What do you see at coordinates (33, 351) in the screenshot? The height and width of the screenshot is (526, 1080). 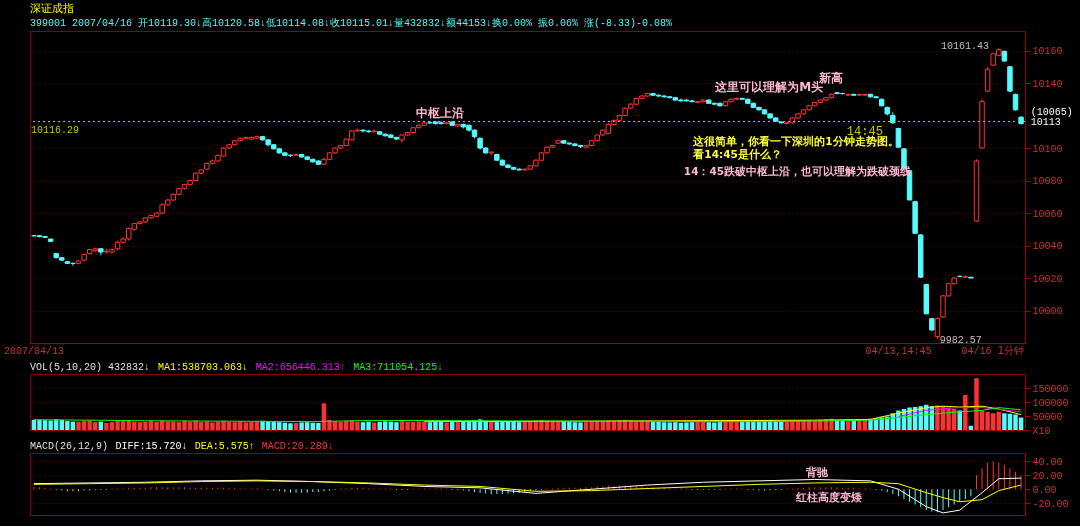 I see `x-tick-label: 2007/04/13` at bounding box center [33, 351].